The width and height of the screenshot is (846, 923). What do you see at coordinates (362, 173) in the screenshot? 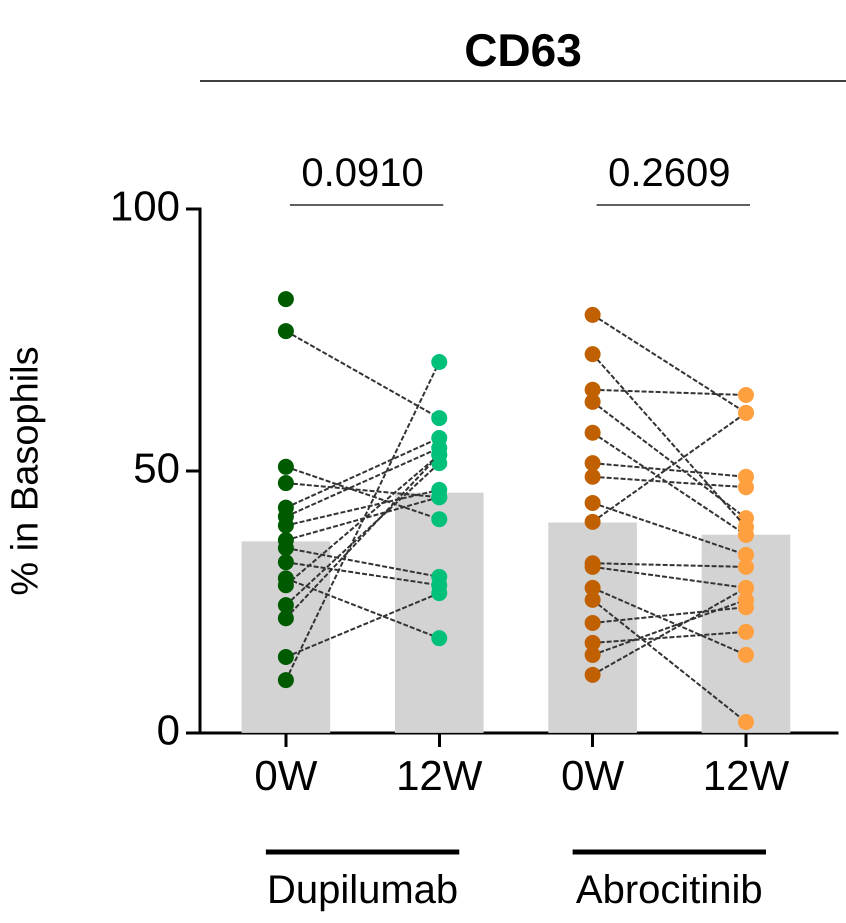
I see `text: 0.0910` at bounding box center [362, 173].